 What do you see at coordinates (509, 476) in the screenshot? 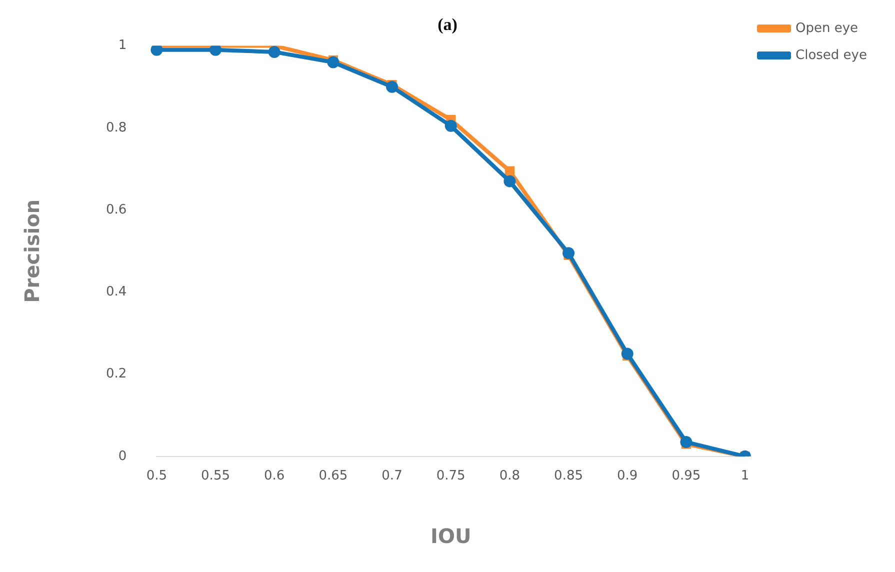
I see `x-tick-label: 0.8` at bounding box center [509, 476].